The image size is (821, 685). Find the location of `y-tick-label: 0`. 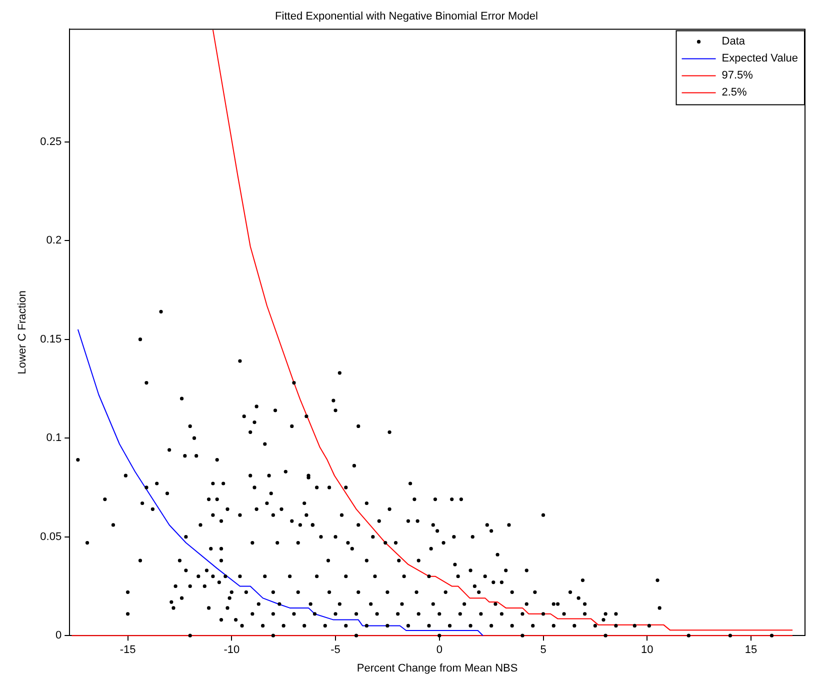

y-tick-label: 0 is located at coordinates (58, 636).